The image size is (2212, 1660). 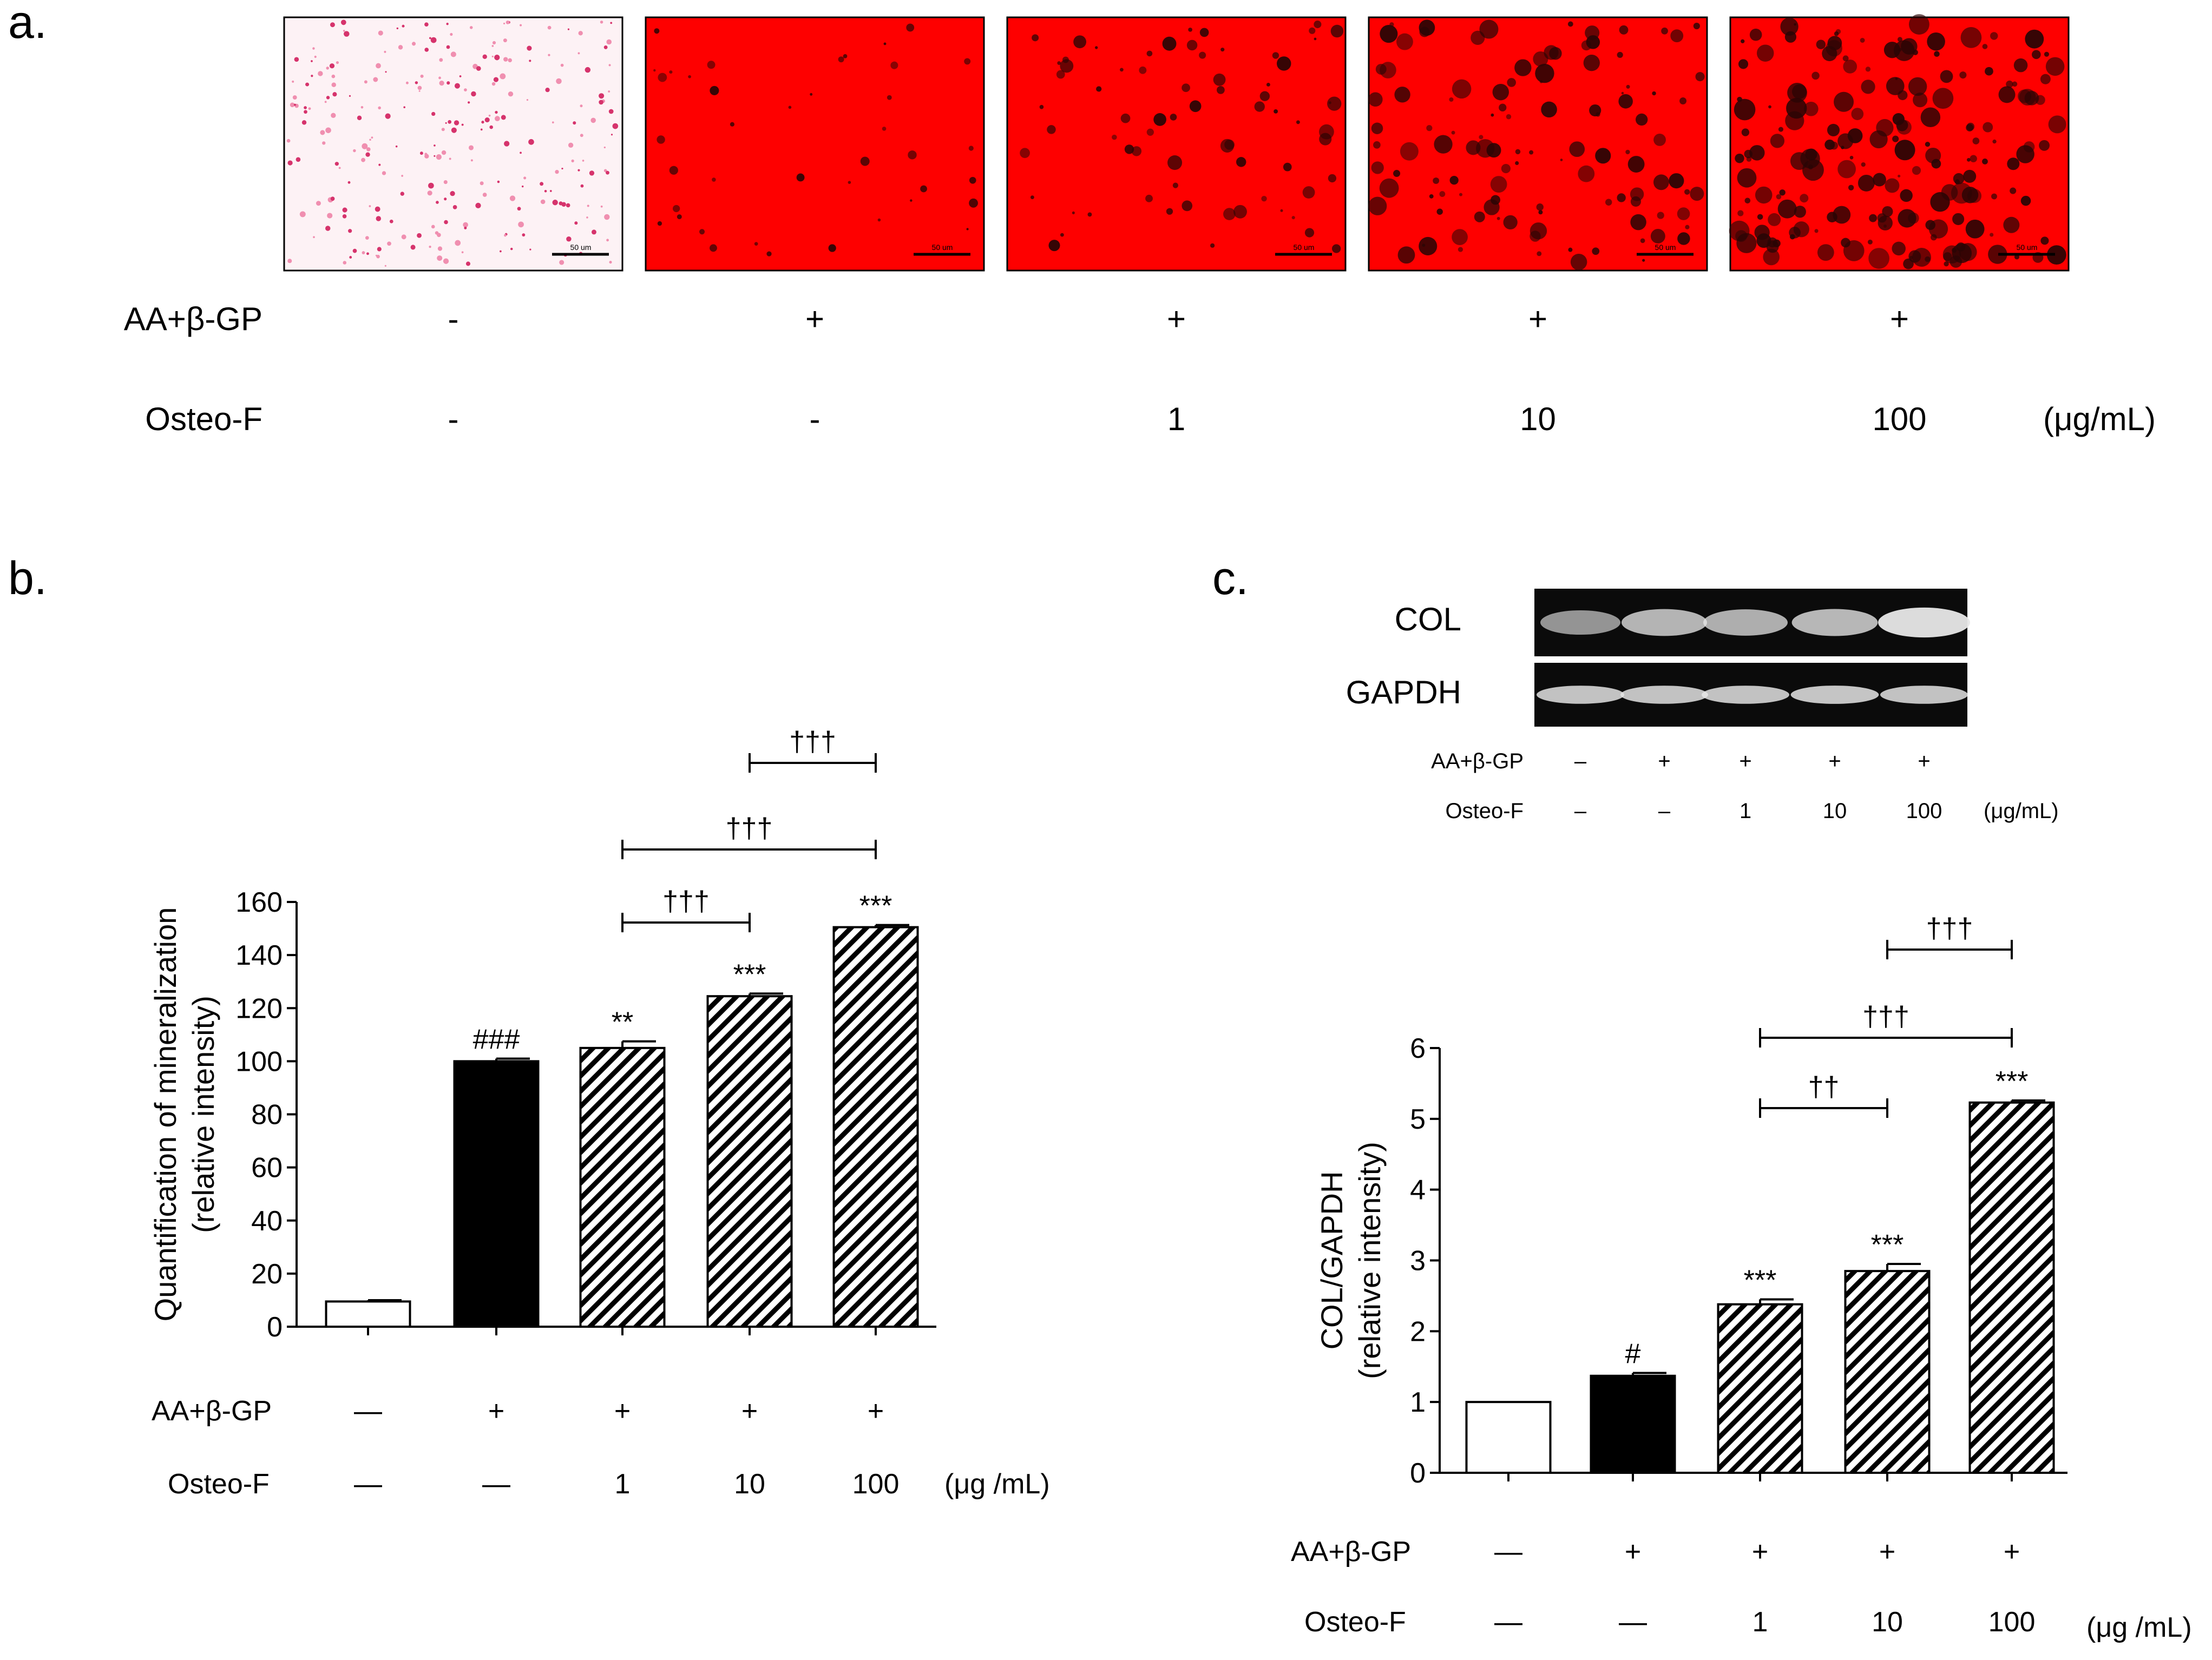 What do you see at coordinates (1538, 319) in the screenshot?
I see `a-aa-value: +` at bounding box center [1538, 319].